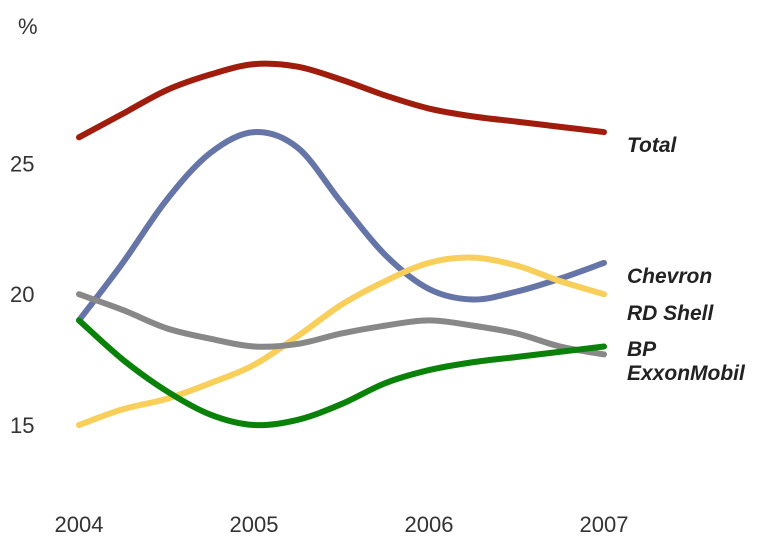 This screenshot has height=540, width=779. Describe the element at coordinates (22, 163) in the screenshot. I see `y-tick-label: 25` at that location.